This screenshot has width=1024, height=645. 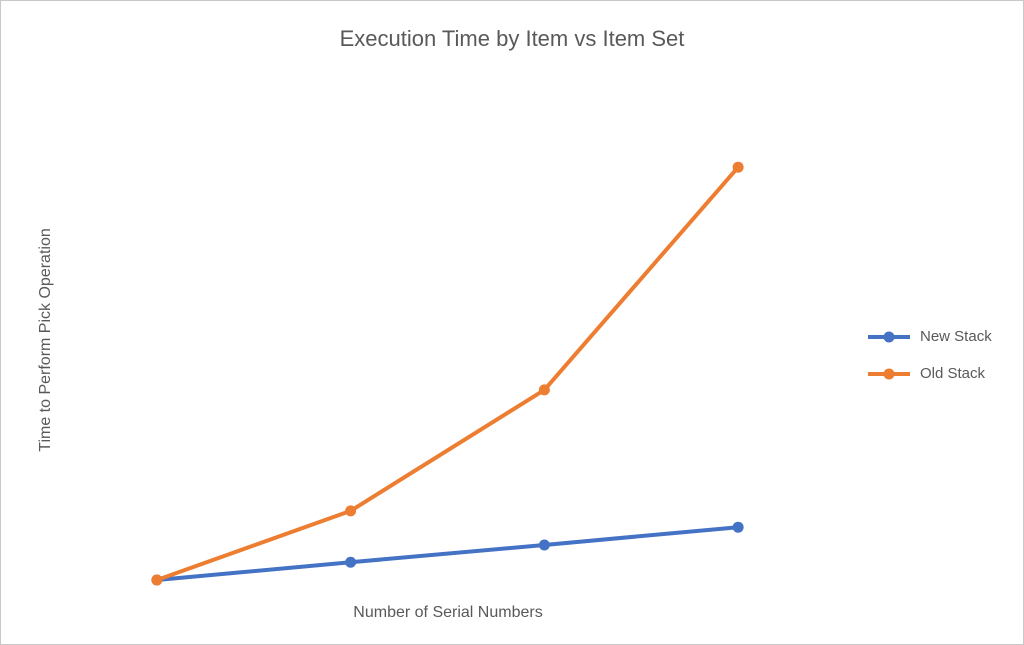 What do you see at coordinates (512, 38) in the screenshot?
I see `chart-title: Execution Time by Item vs Item Set` at bounding box center [512, 38].